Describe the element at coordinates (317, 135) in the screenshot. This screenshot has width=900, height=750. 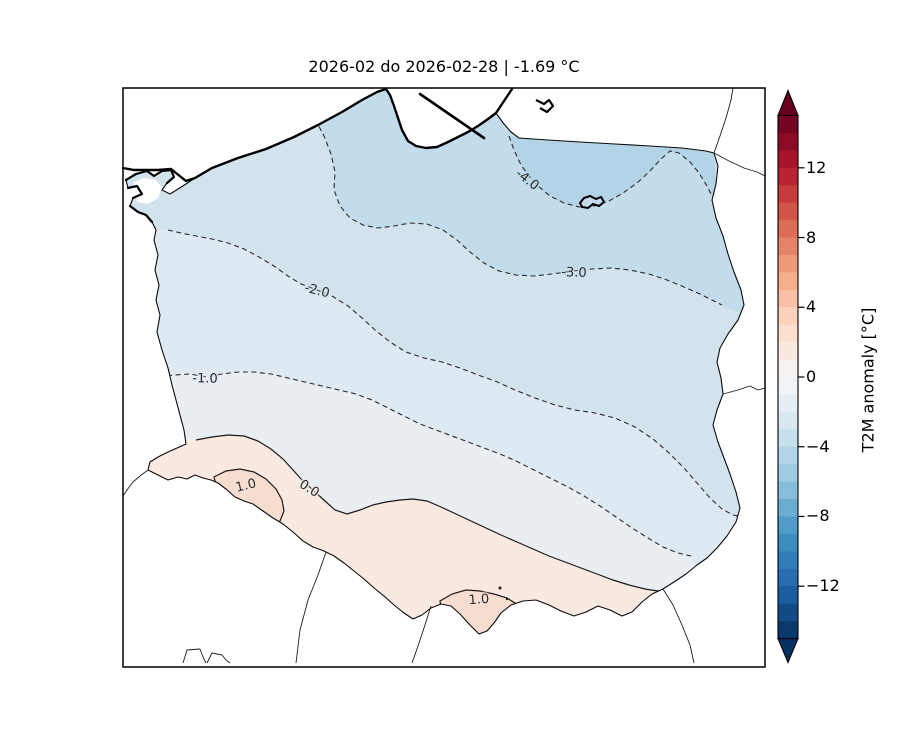
I see `baltic-coastline` at that location.